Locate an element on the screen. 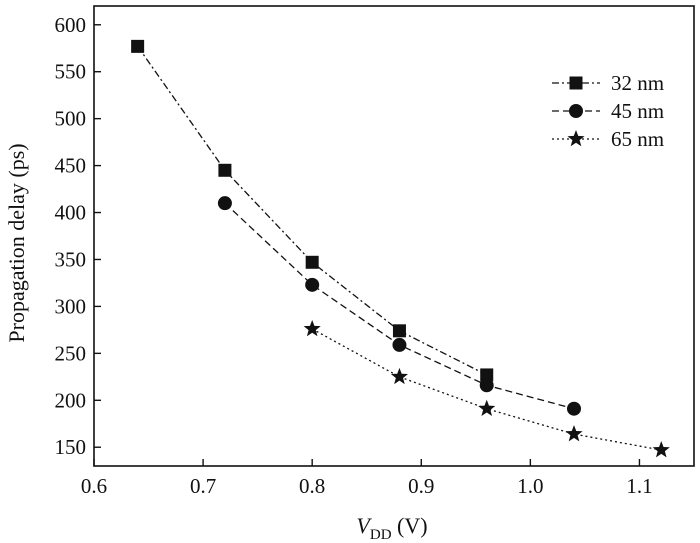  legend-label: 32 nm is located at coordinates (637, 83).